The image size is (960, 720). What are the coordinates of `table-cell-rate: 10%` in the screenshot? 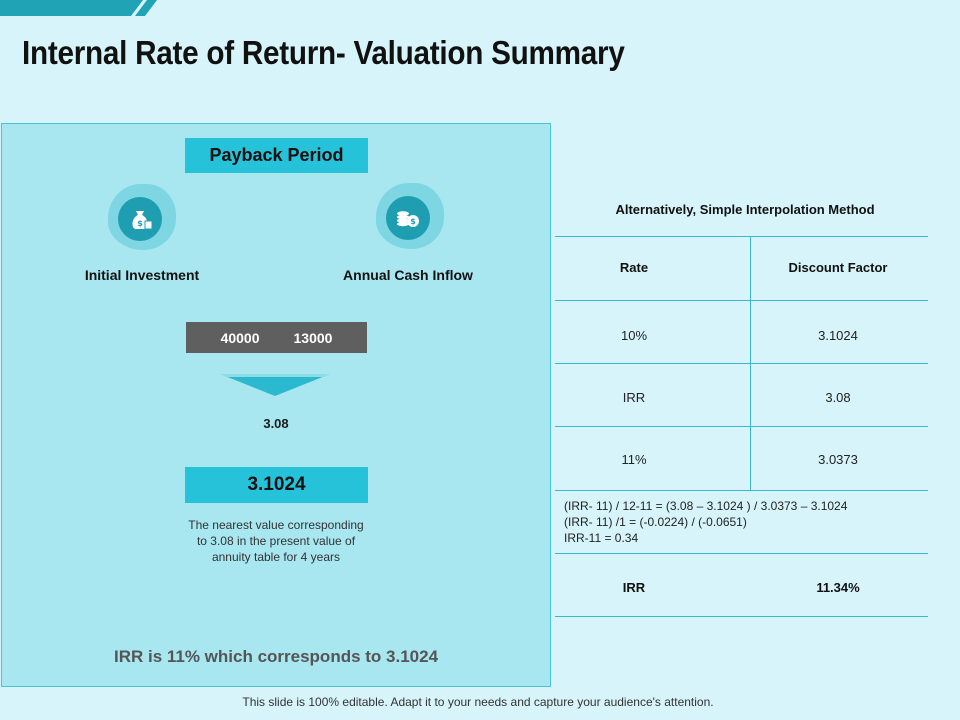 It's located at (634, 335).